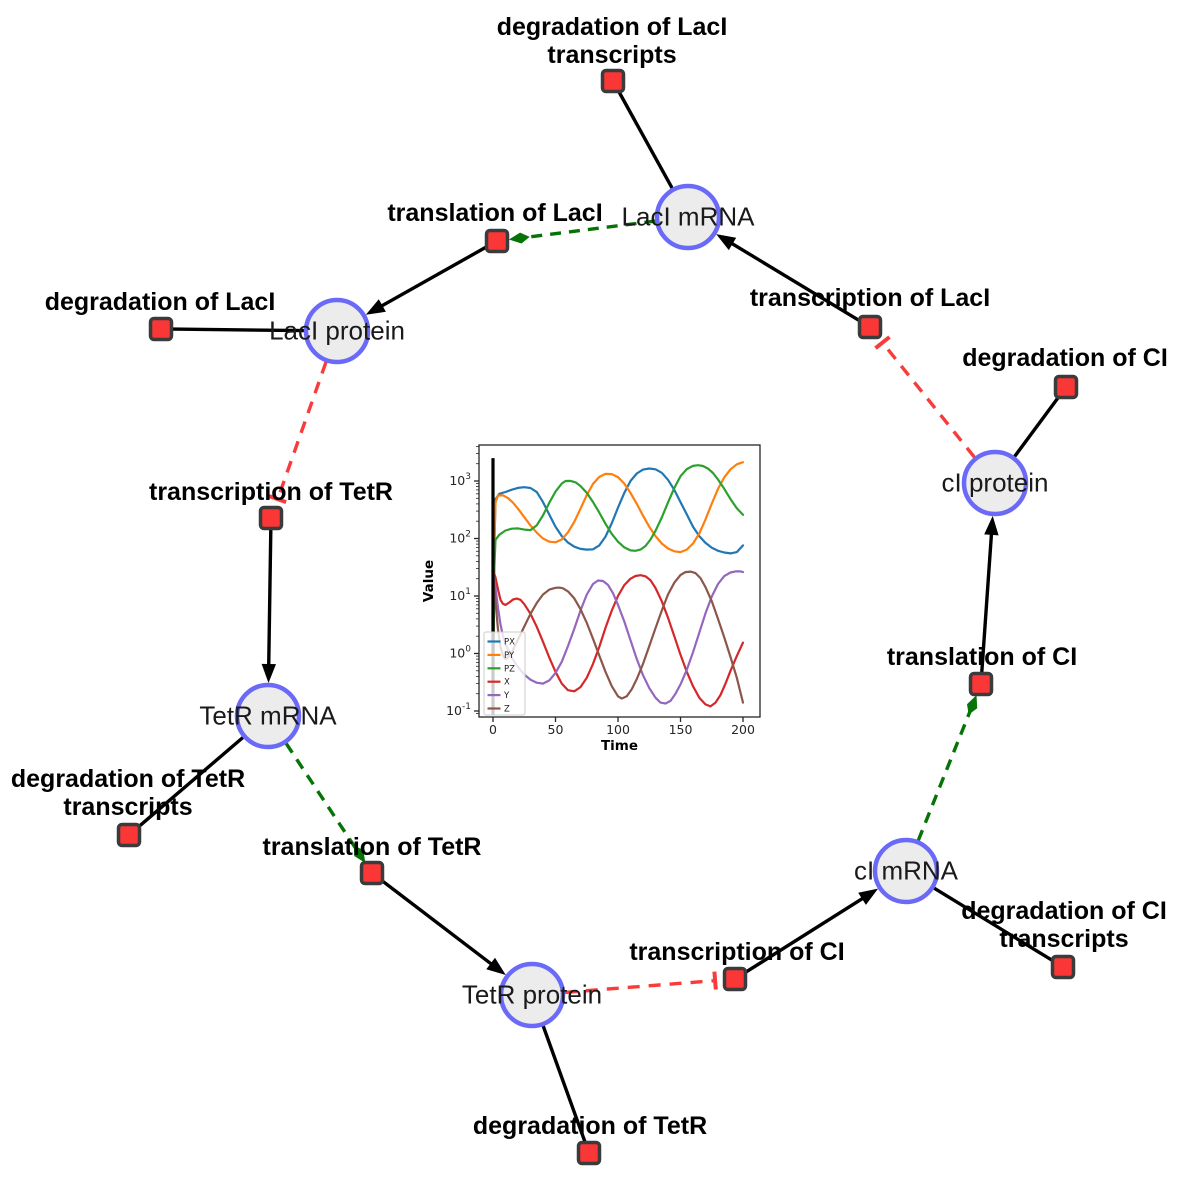 The image size is (1189, 1200). I want to click on legend-label-PX: PX, so click(509, 643).